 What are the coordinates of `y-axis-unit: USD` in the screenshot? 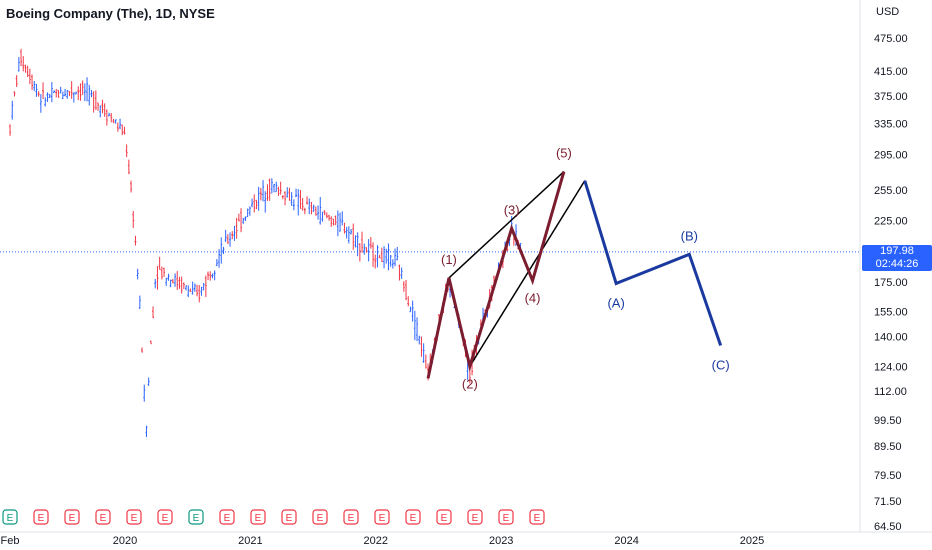 It's located at (887, 12).